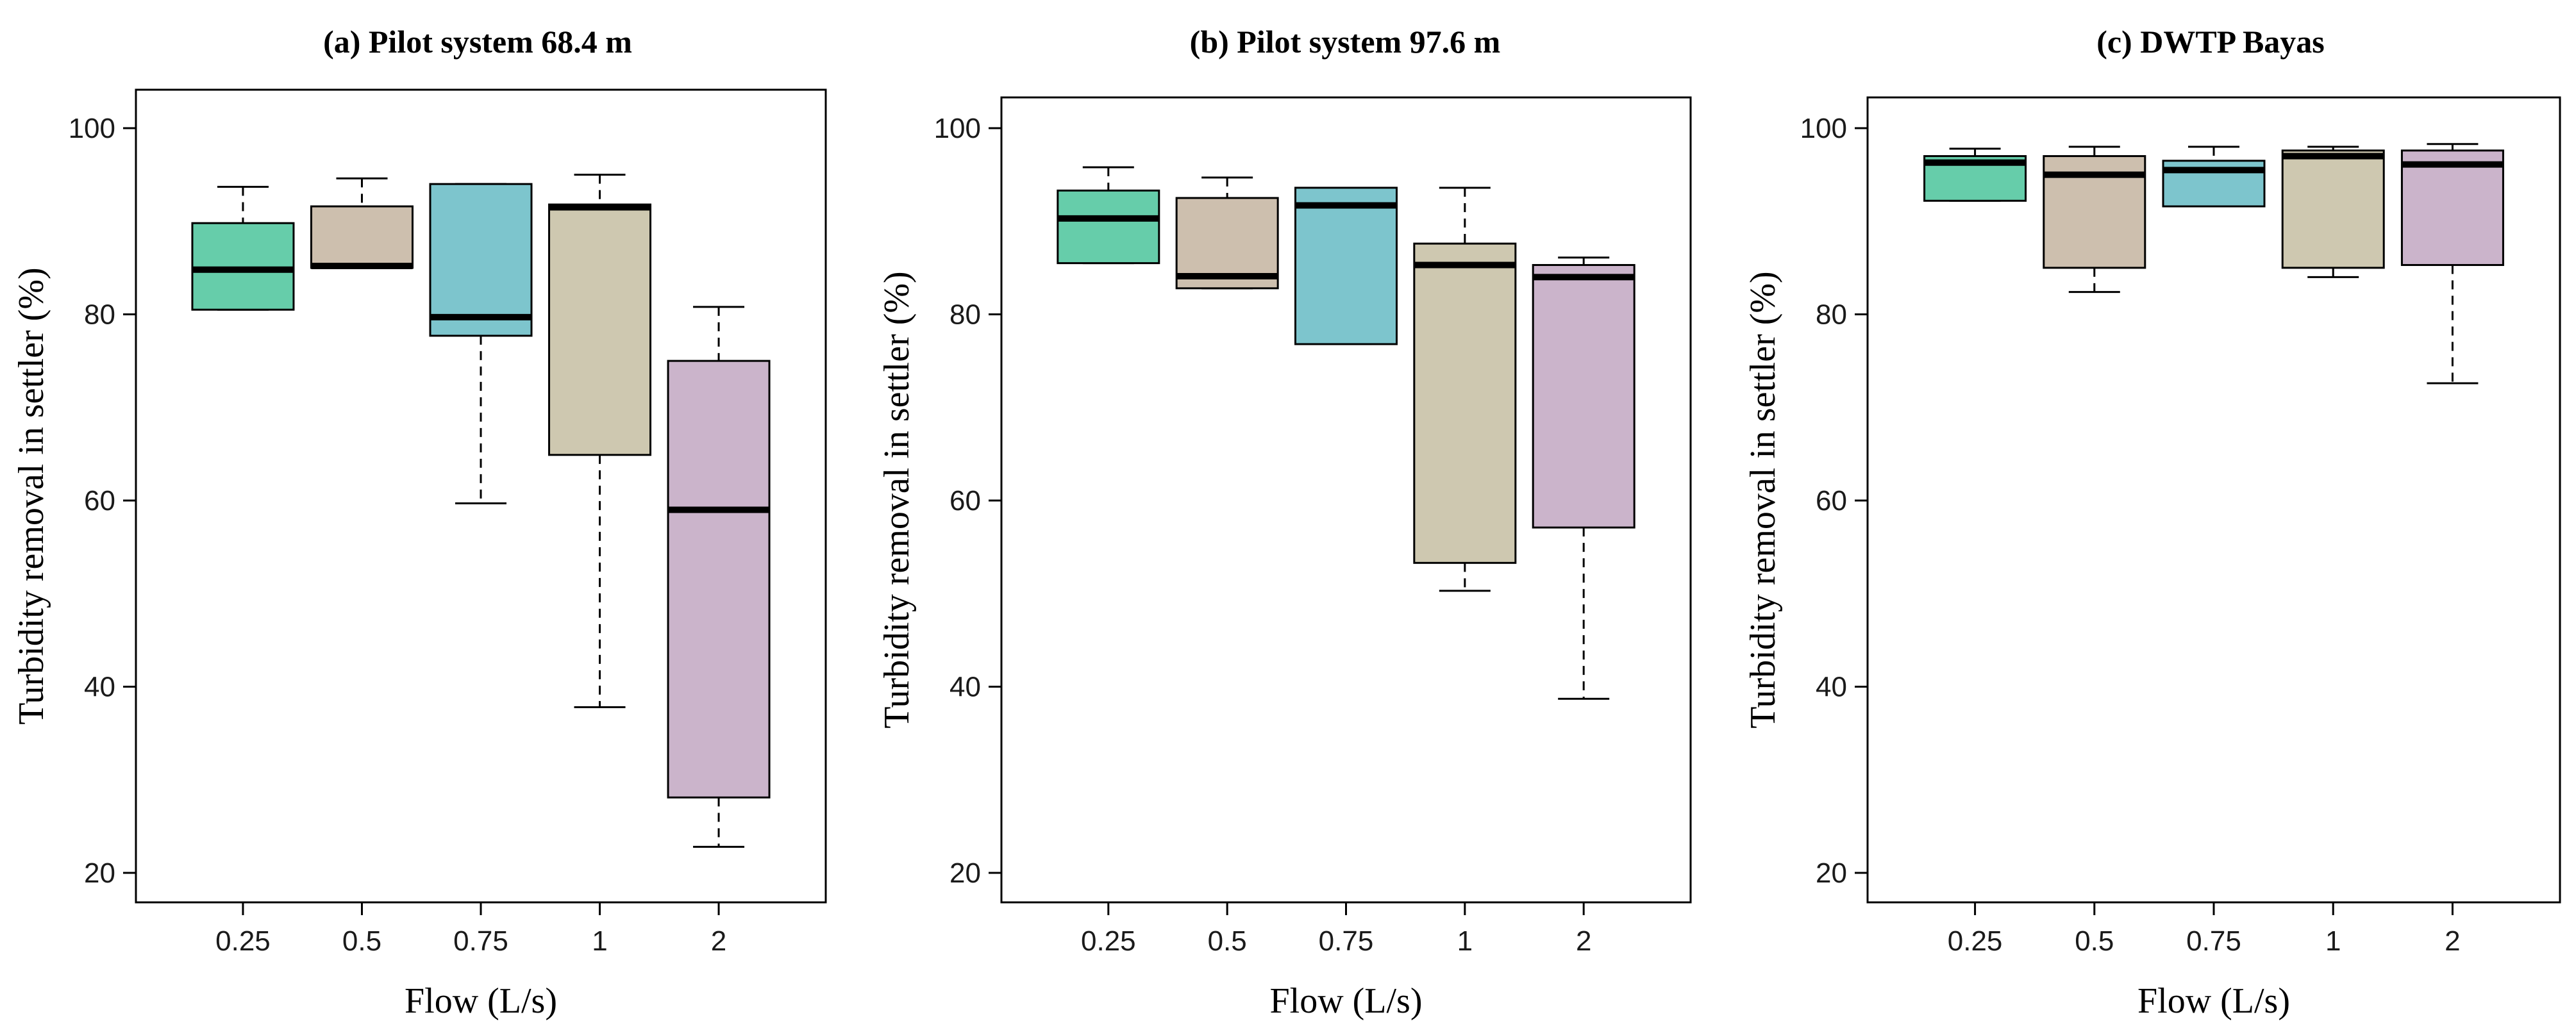  What do you see at coordinates (477, 42) in the screenshot?
I see `panel-title: (a) Pilot system 68.4 m` at bounding box center [477, 42].